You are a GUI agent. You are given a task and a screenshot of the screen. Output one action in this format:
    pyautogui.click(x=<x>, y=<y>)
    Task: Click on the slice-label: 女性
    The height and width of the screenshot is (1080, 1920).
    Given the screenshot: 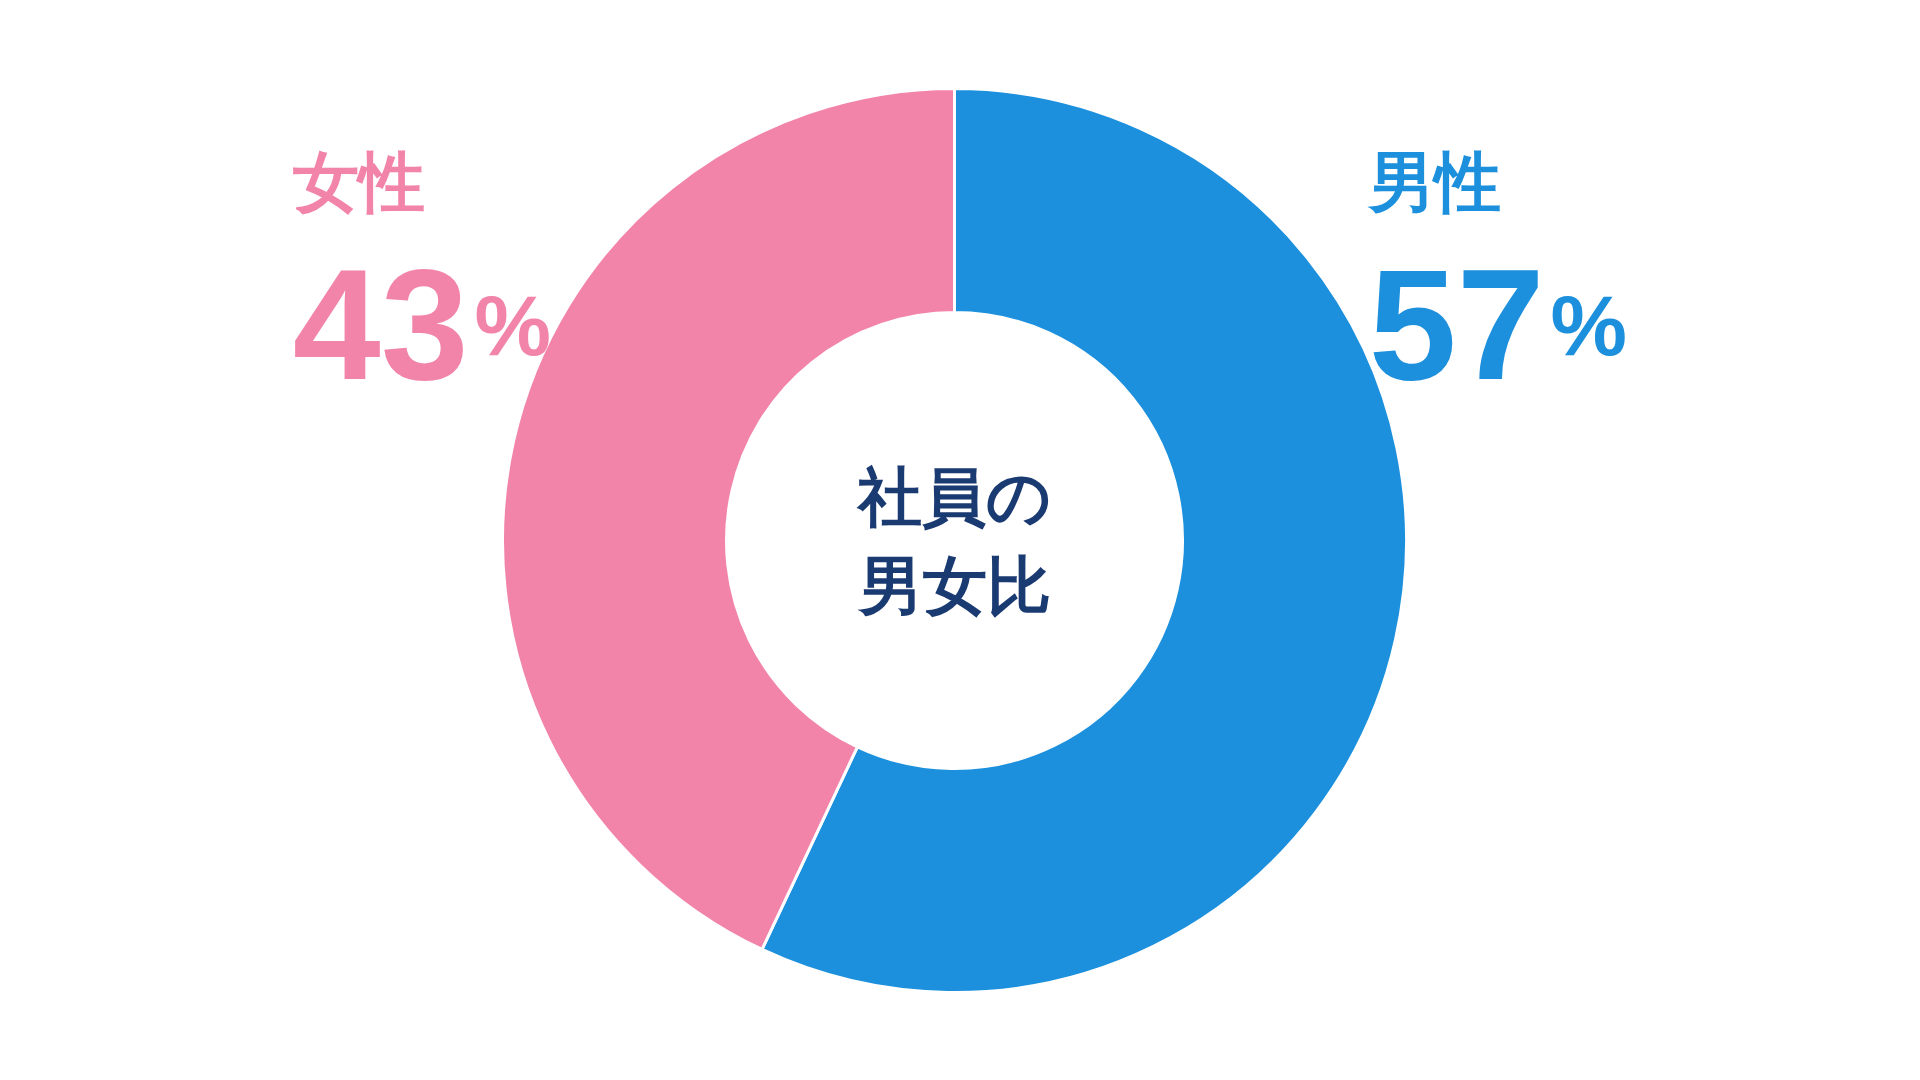 What is the action you would take?
    pyautogui.click(x=358, y=181)
    